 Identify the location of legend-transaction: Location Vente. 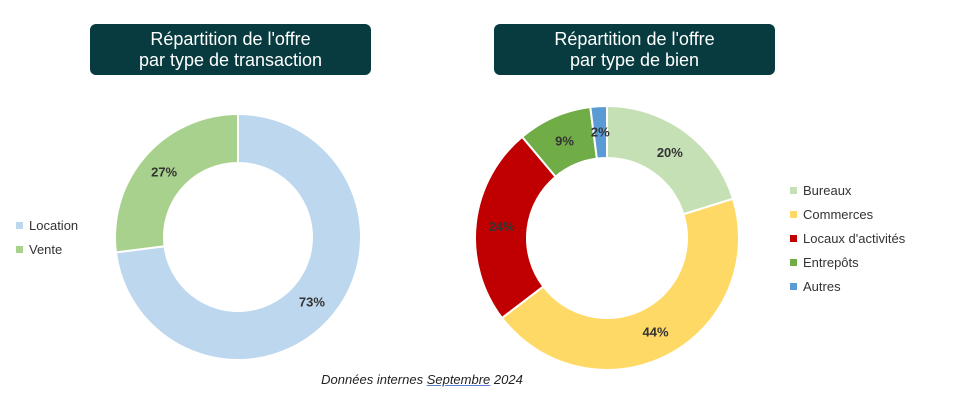
(47, 237).